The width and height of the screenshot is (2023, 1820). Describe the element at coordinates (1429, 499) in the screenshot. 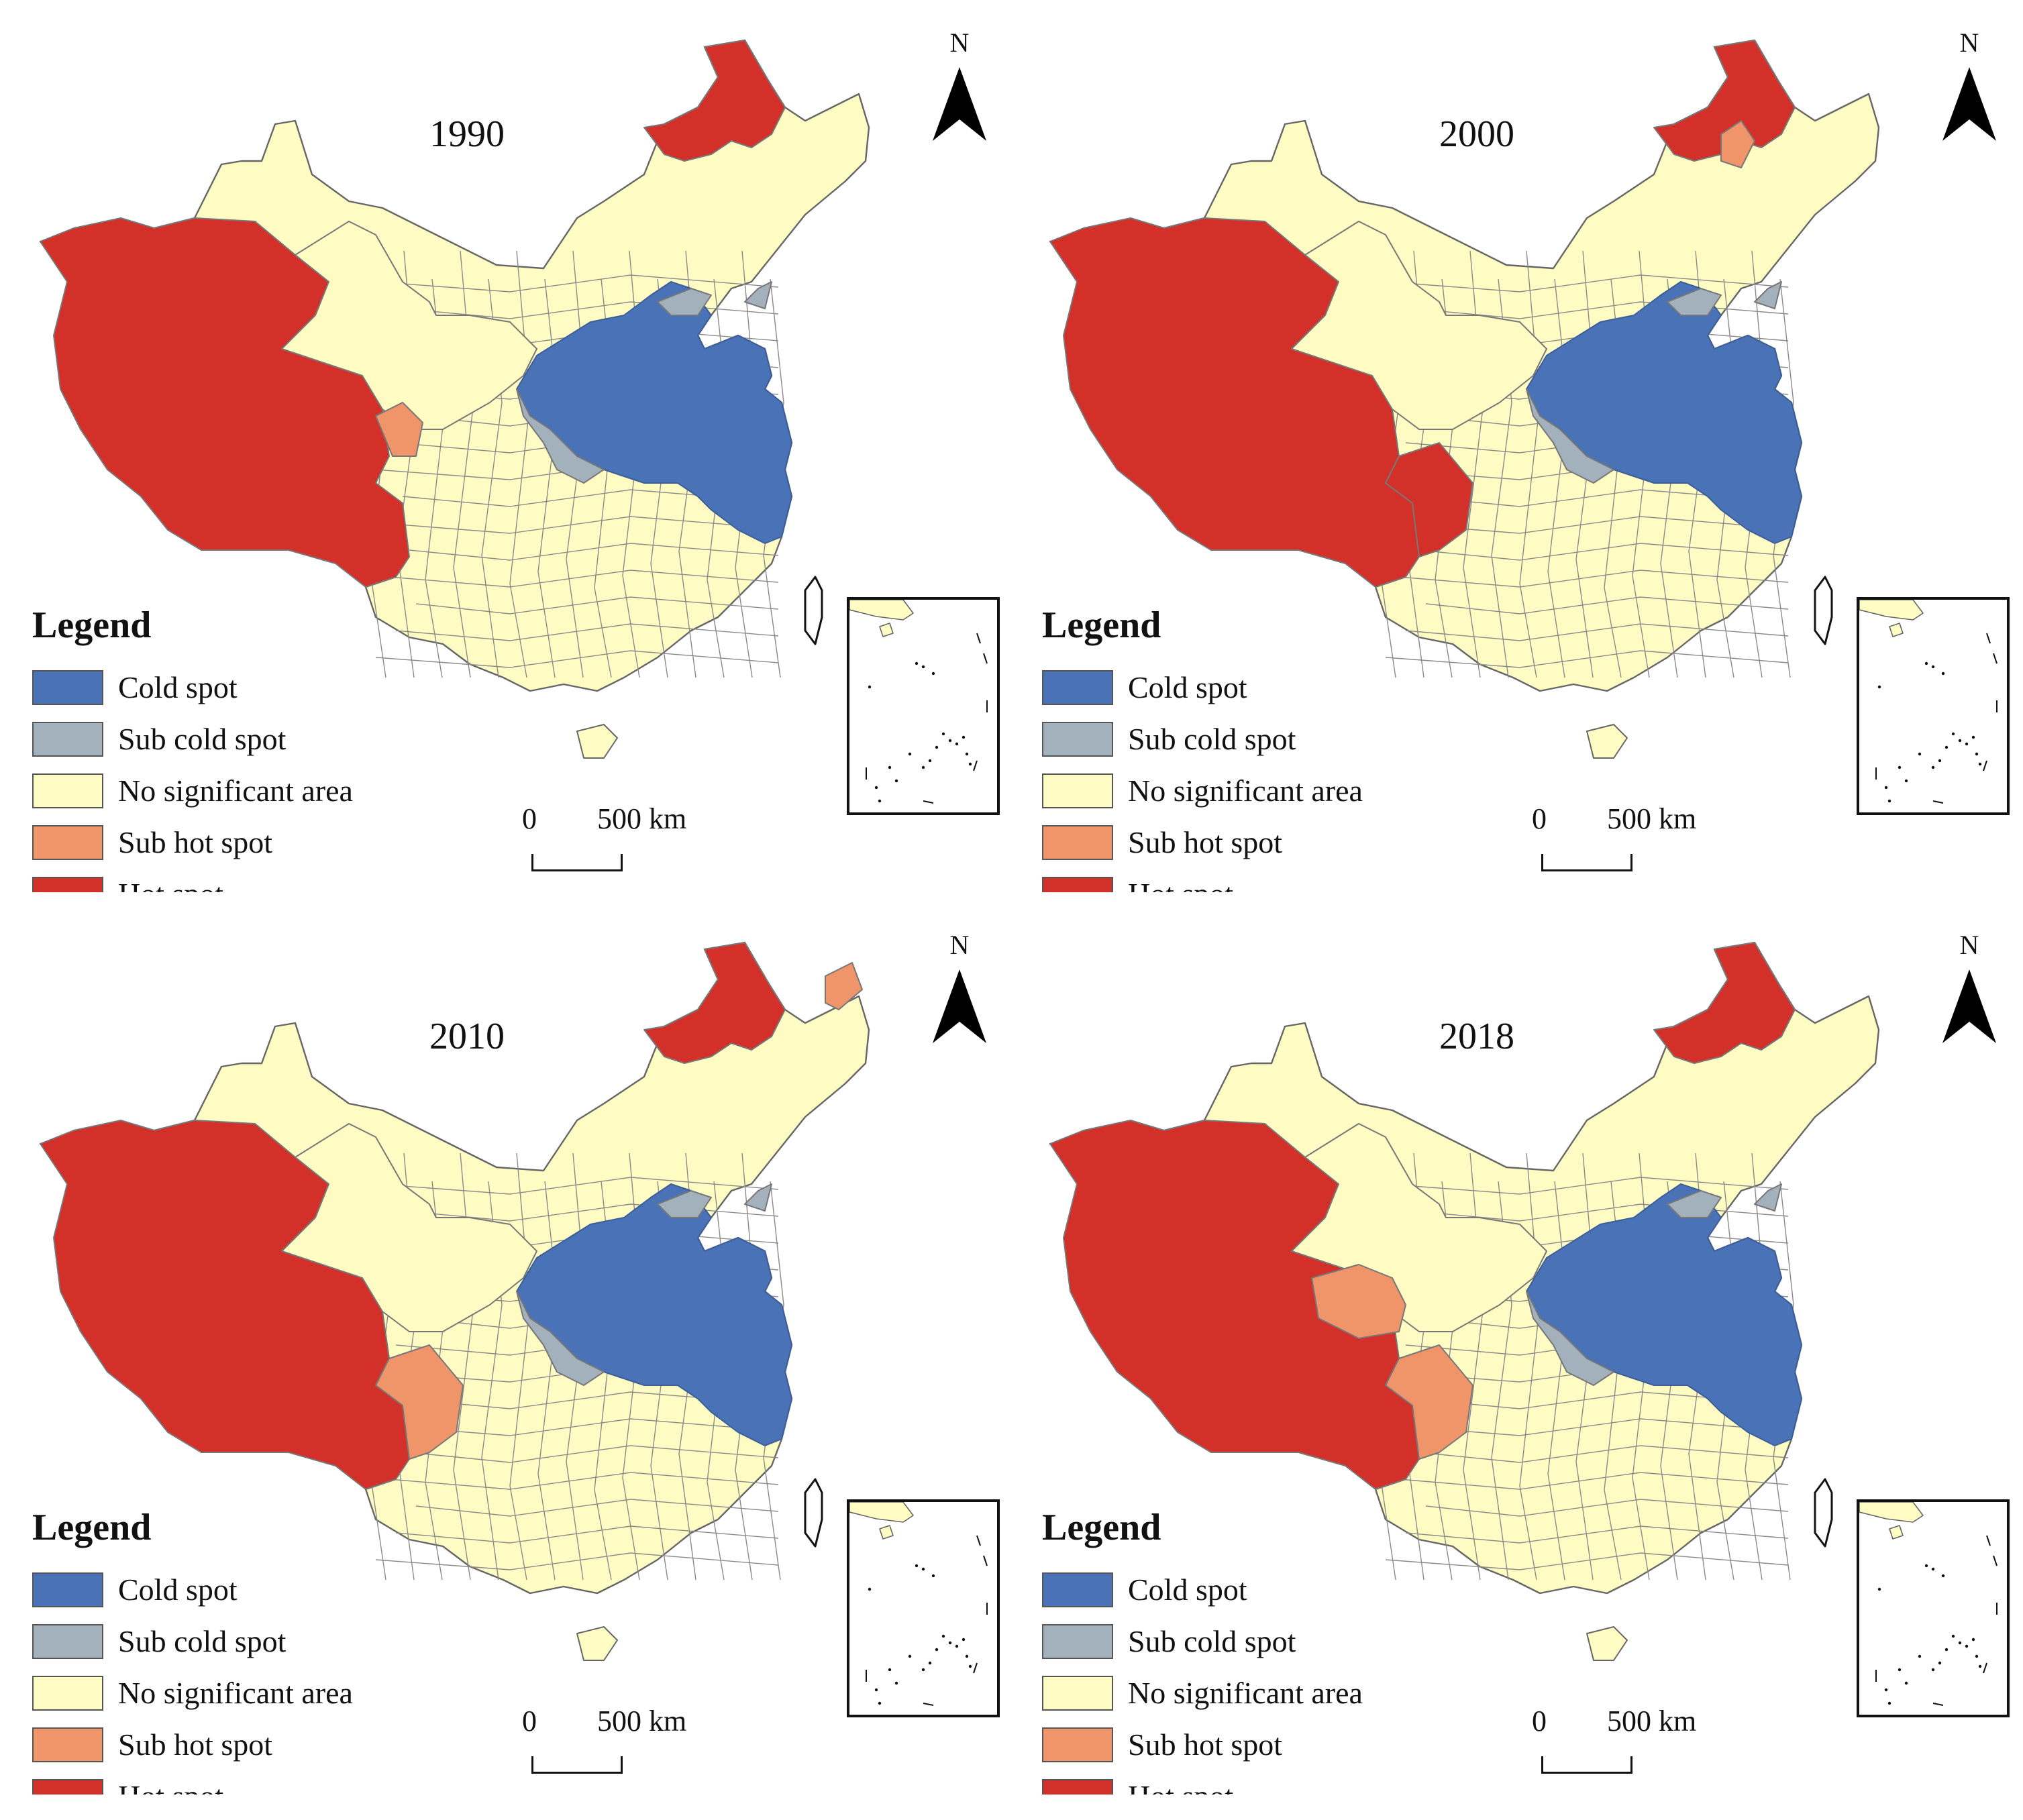

I see `hotspot-sichuan-west` at that location.